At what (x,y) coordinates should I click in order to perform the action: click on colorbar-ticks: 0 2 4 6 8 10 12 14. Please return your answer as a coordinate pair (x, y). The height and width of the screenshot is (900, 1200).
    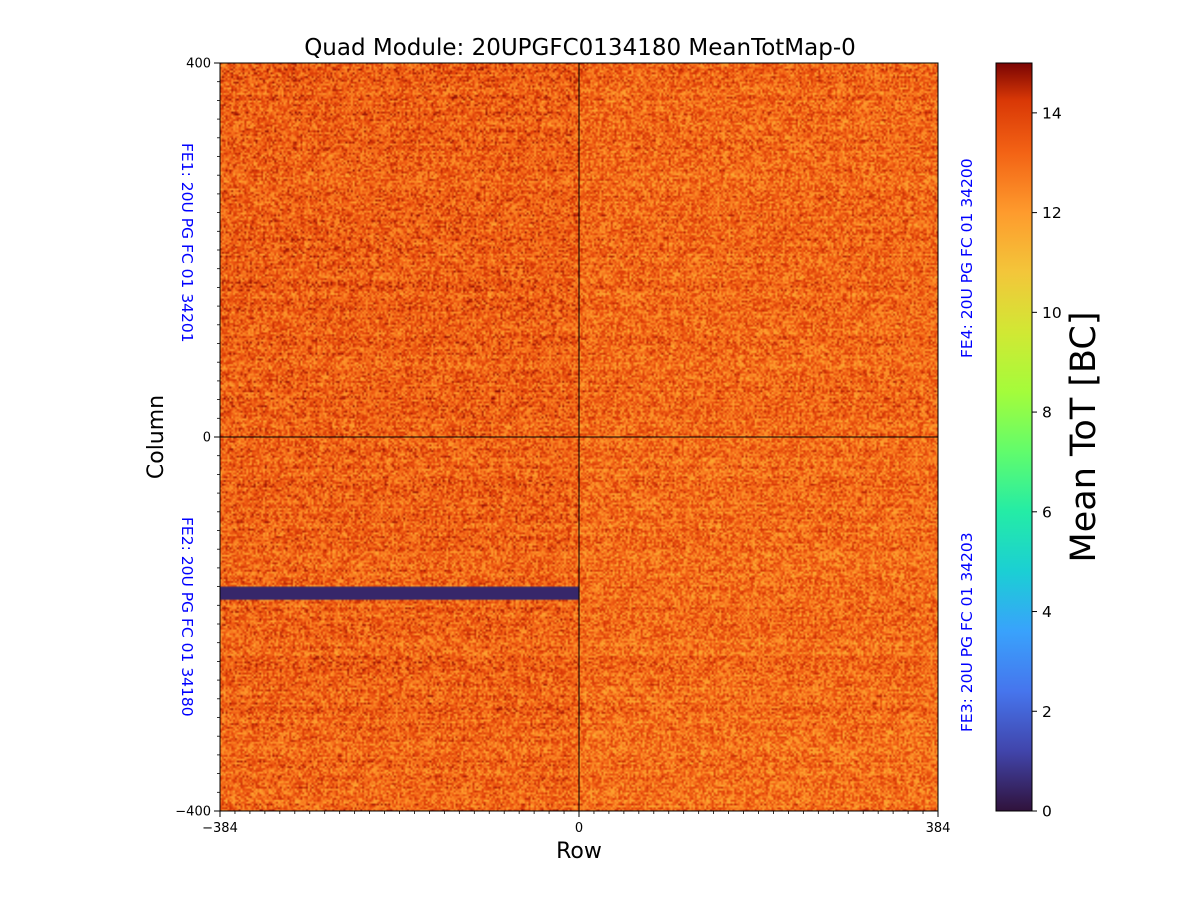
    Looking at the image, I should click on (1047, 462).